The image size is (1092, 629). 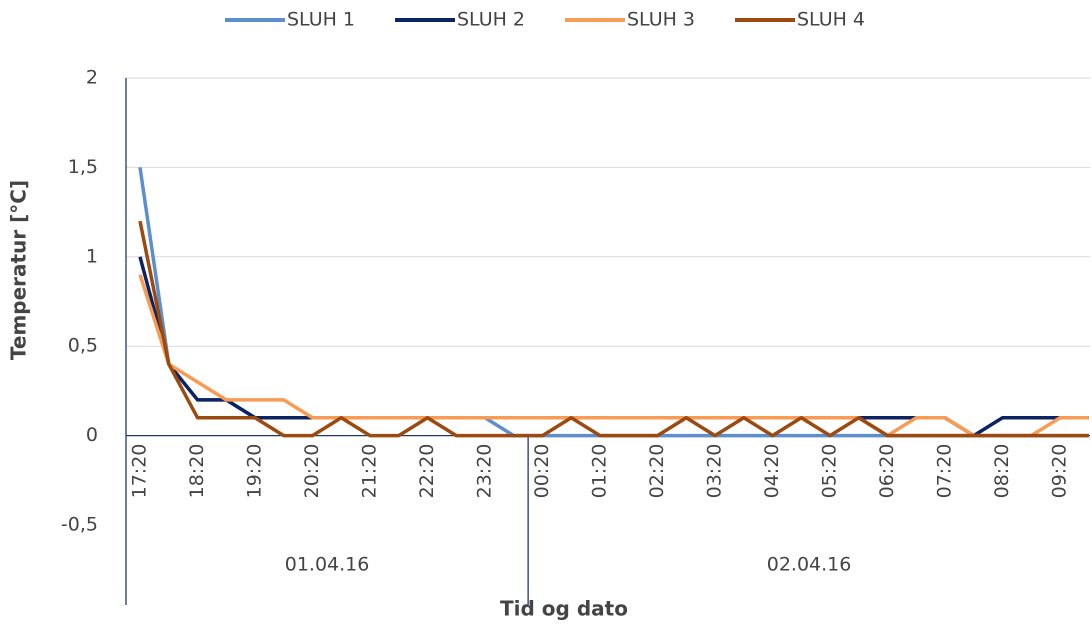 What do you see at coordinates (485, 471) in the screenshot?
I see `x-tick-label: 23:20` at bounding box center [485, 471].